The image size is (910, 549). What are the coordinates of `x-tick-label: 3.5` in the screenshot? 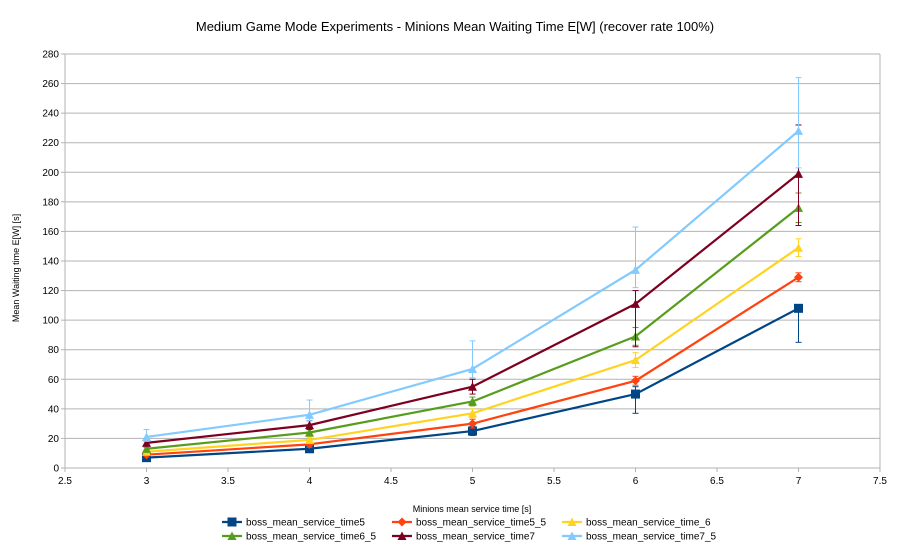 It's located at (228, 481).